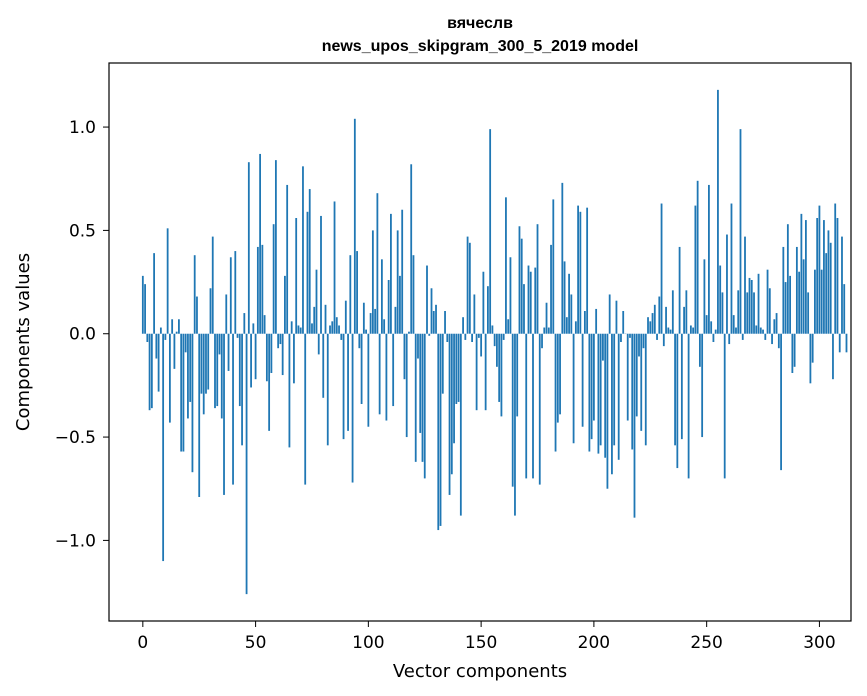 The height and width of the screenshot is (696, 867). What do you see at coordinates (594, 643) in the screenshot?
I see `x-tick-label: 200` at bounding box center [594, 643].